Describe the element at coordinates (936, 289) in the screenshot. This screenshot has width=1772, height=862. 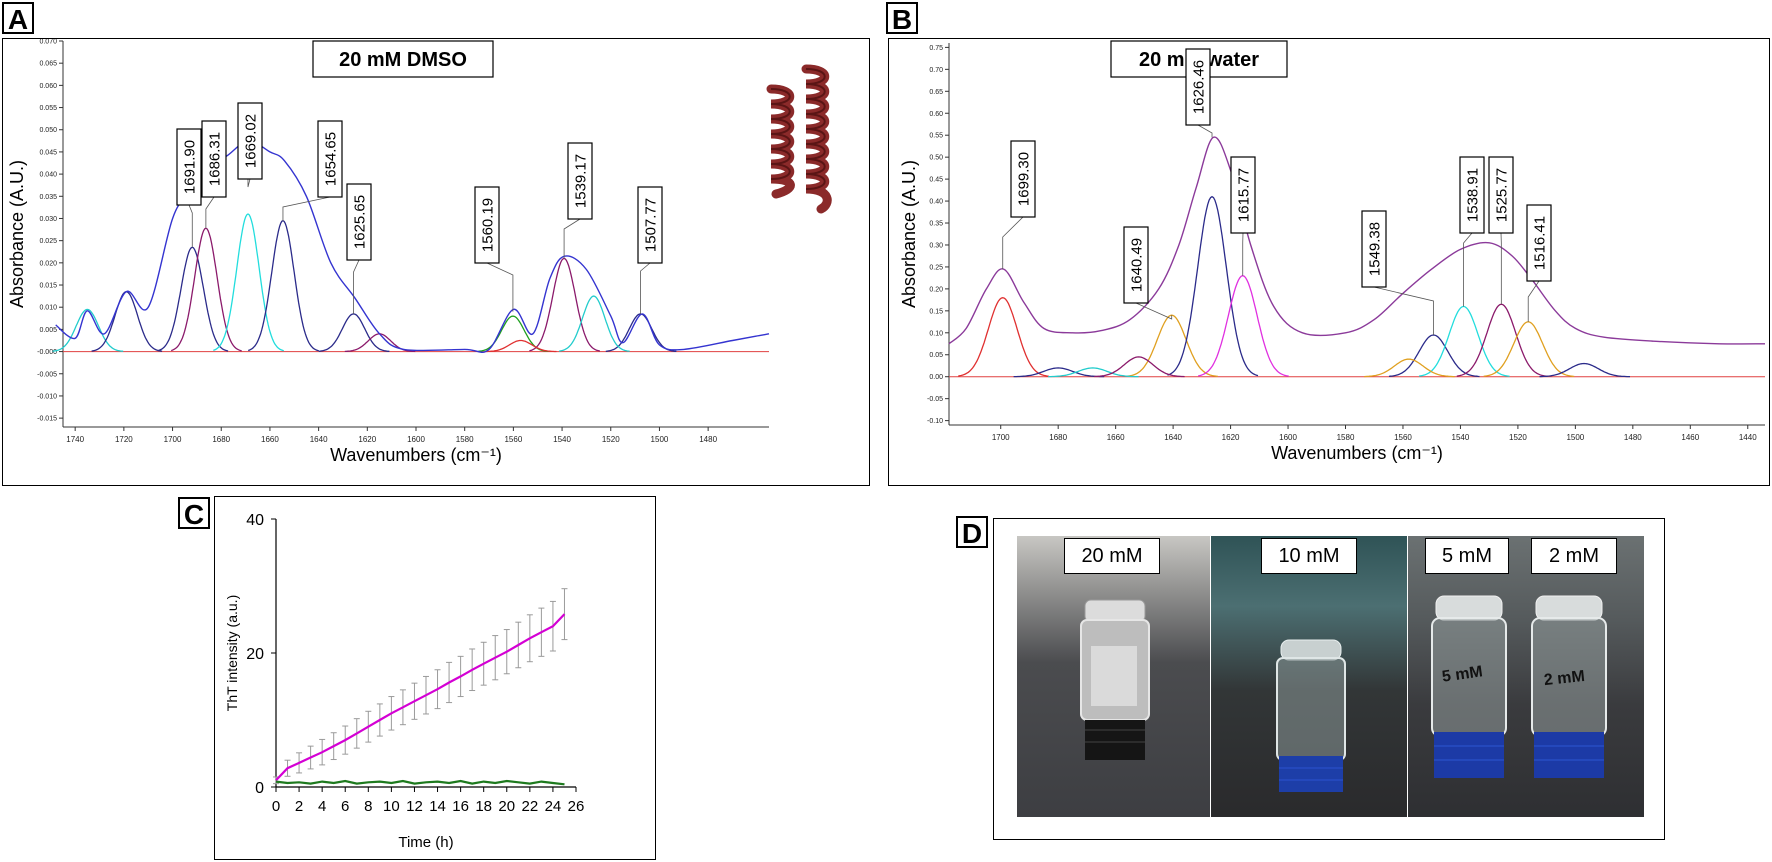
I see `y-tick-label: 0.20` at that location.